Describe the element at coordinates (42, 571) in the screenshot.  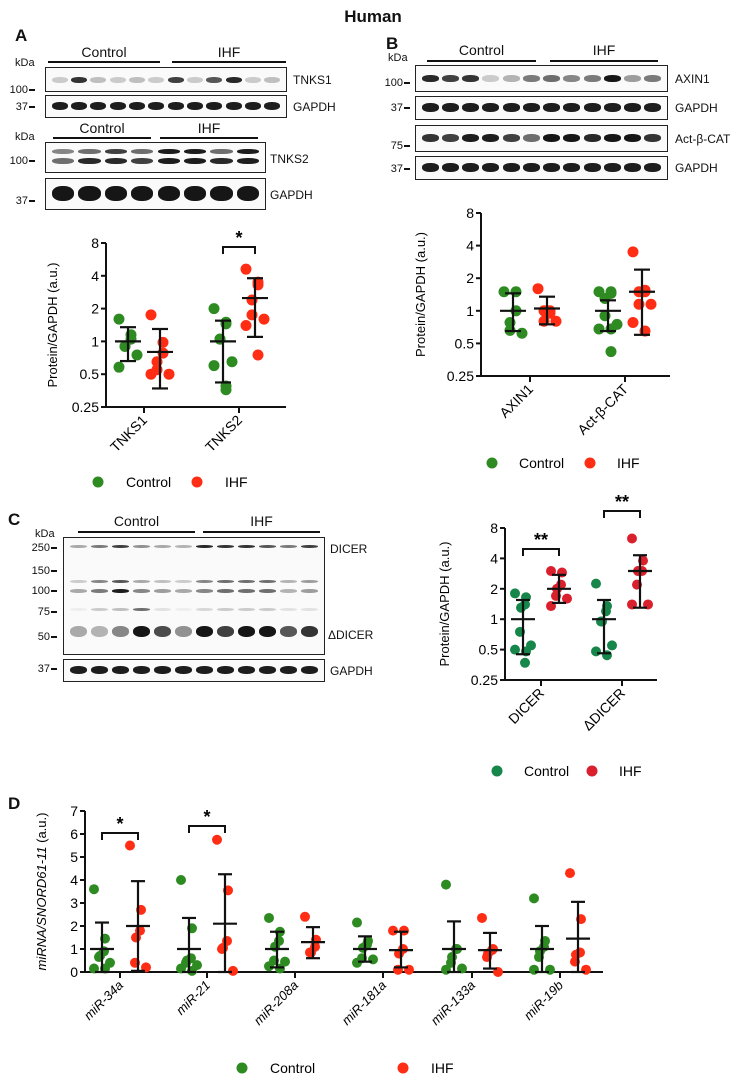
I see `marker-150: 150` at that location.